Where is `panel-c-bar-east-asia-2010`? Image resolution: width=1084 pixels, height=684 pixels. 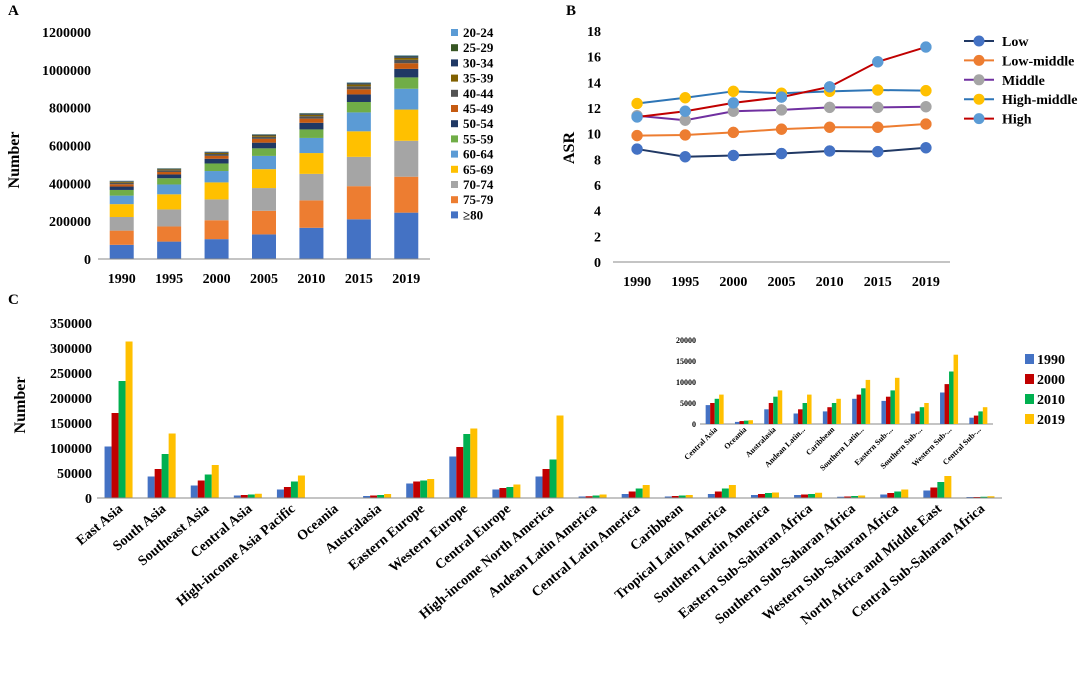
panel-c-bar-east-asia-2010 is located at coordinates (122, 439).